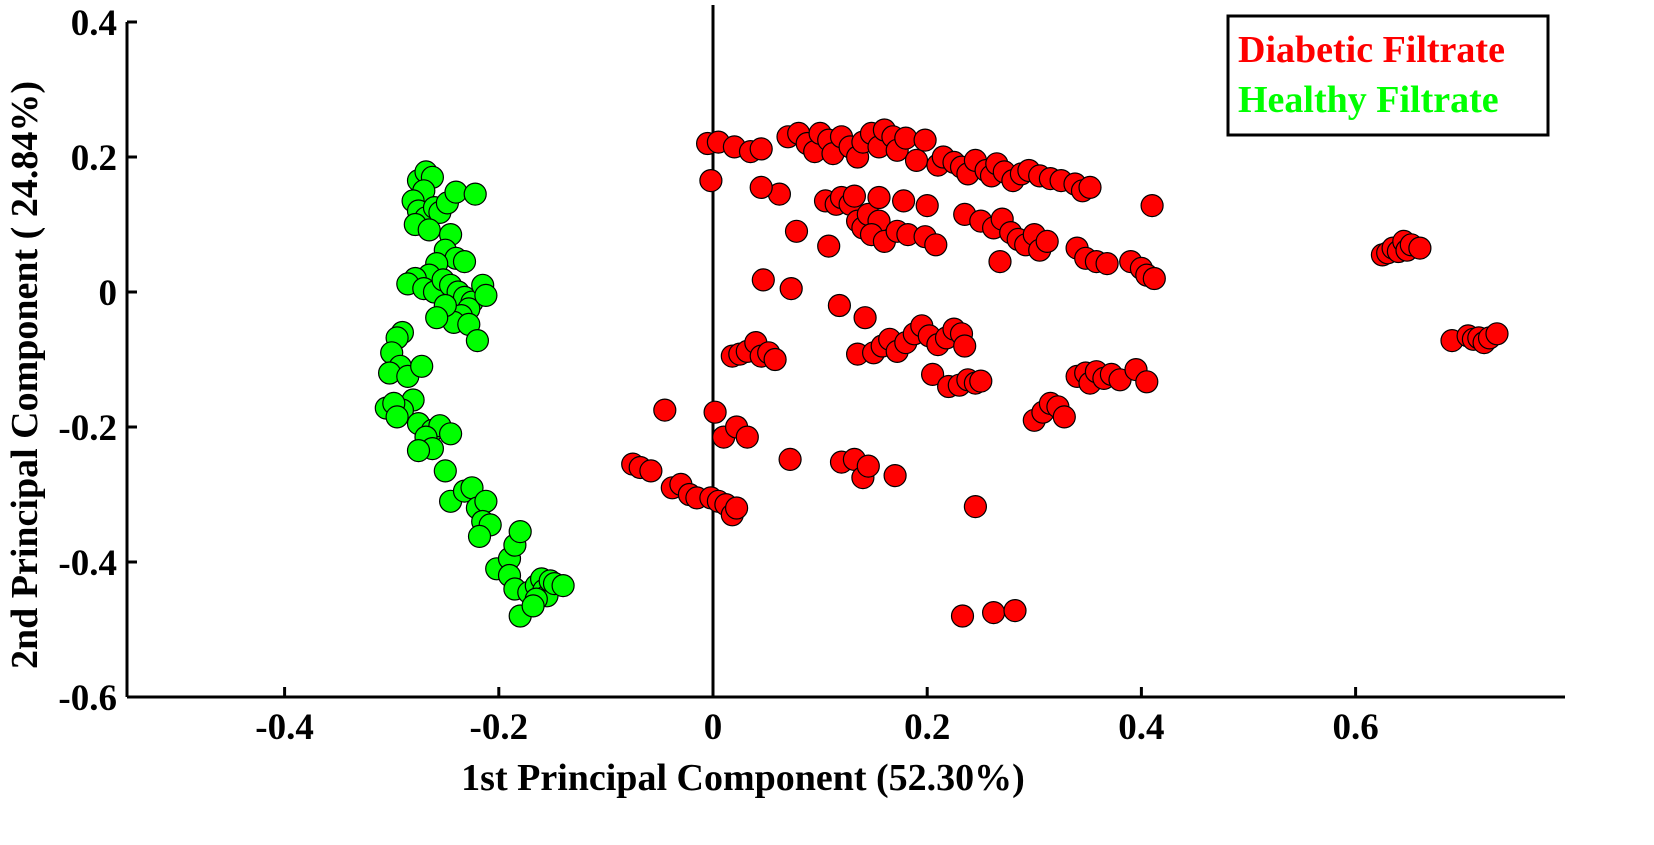  What do you see at coordinates (713, 727) in the screenshot?
I see `x-tick-label: 0` at bounding box center [713, 727].